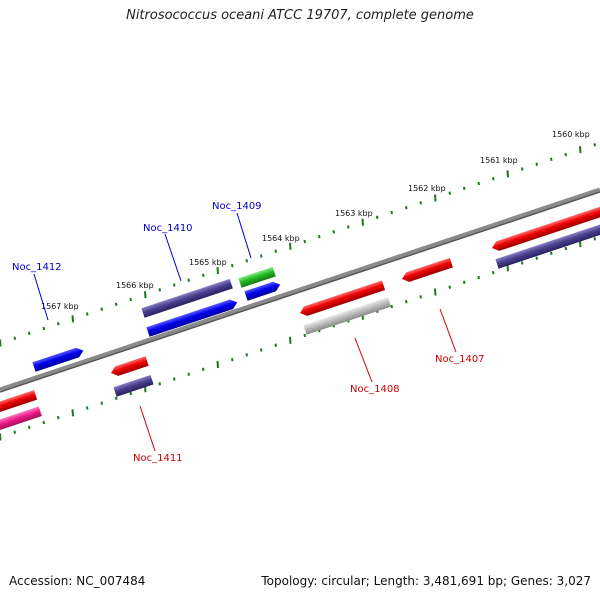 This screenshot has width=600, height=600. What do you see at coordinates (237, 206) in the screenshot?
I see `gene-label-noc1409: Noc_1409` at bounding box center [237, 206].